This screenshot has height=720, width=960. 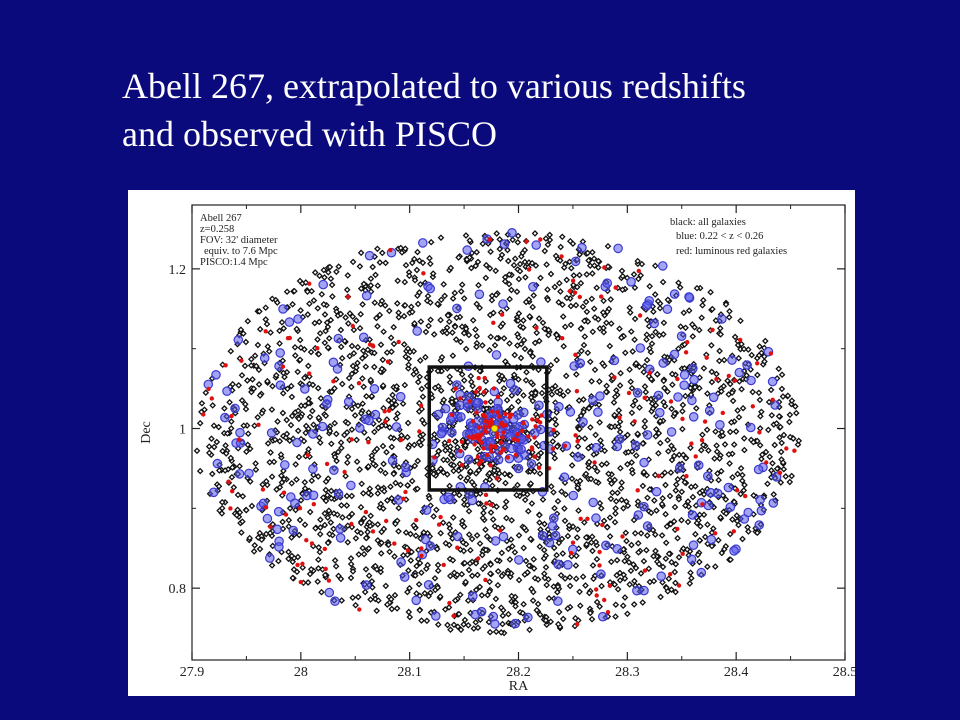 I want to click on info-line-redshift: z=0.258, so click(x=217, y=229).